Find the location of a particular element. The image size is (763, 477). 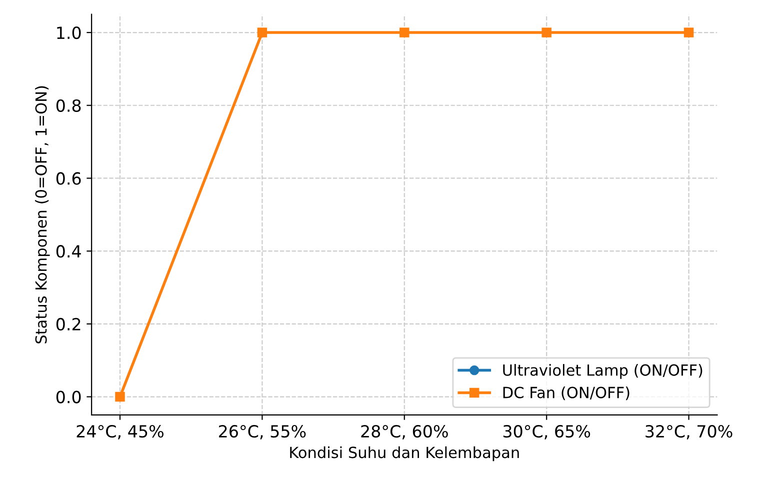

y-tick-label: 0.8 is located at coordinates (68, 105).